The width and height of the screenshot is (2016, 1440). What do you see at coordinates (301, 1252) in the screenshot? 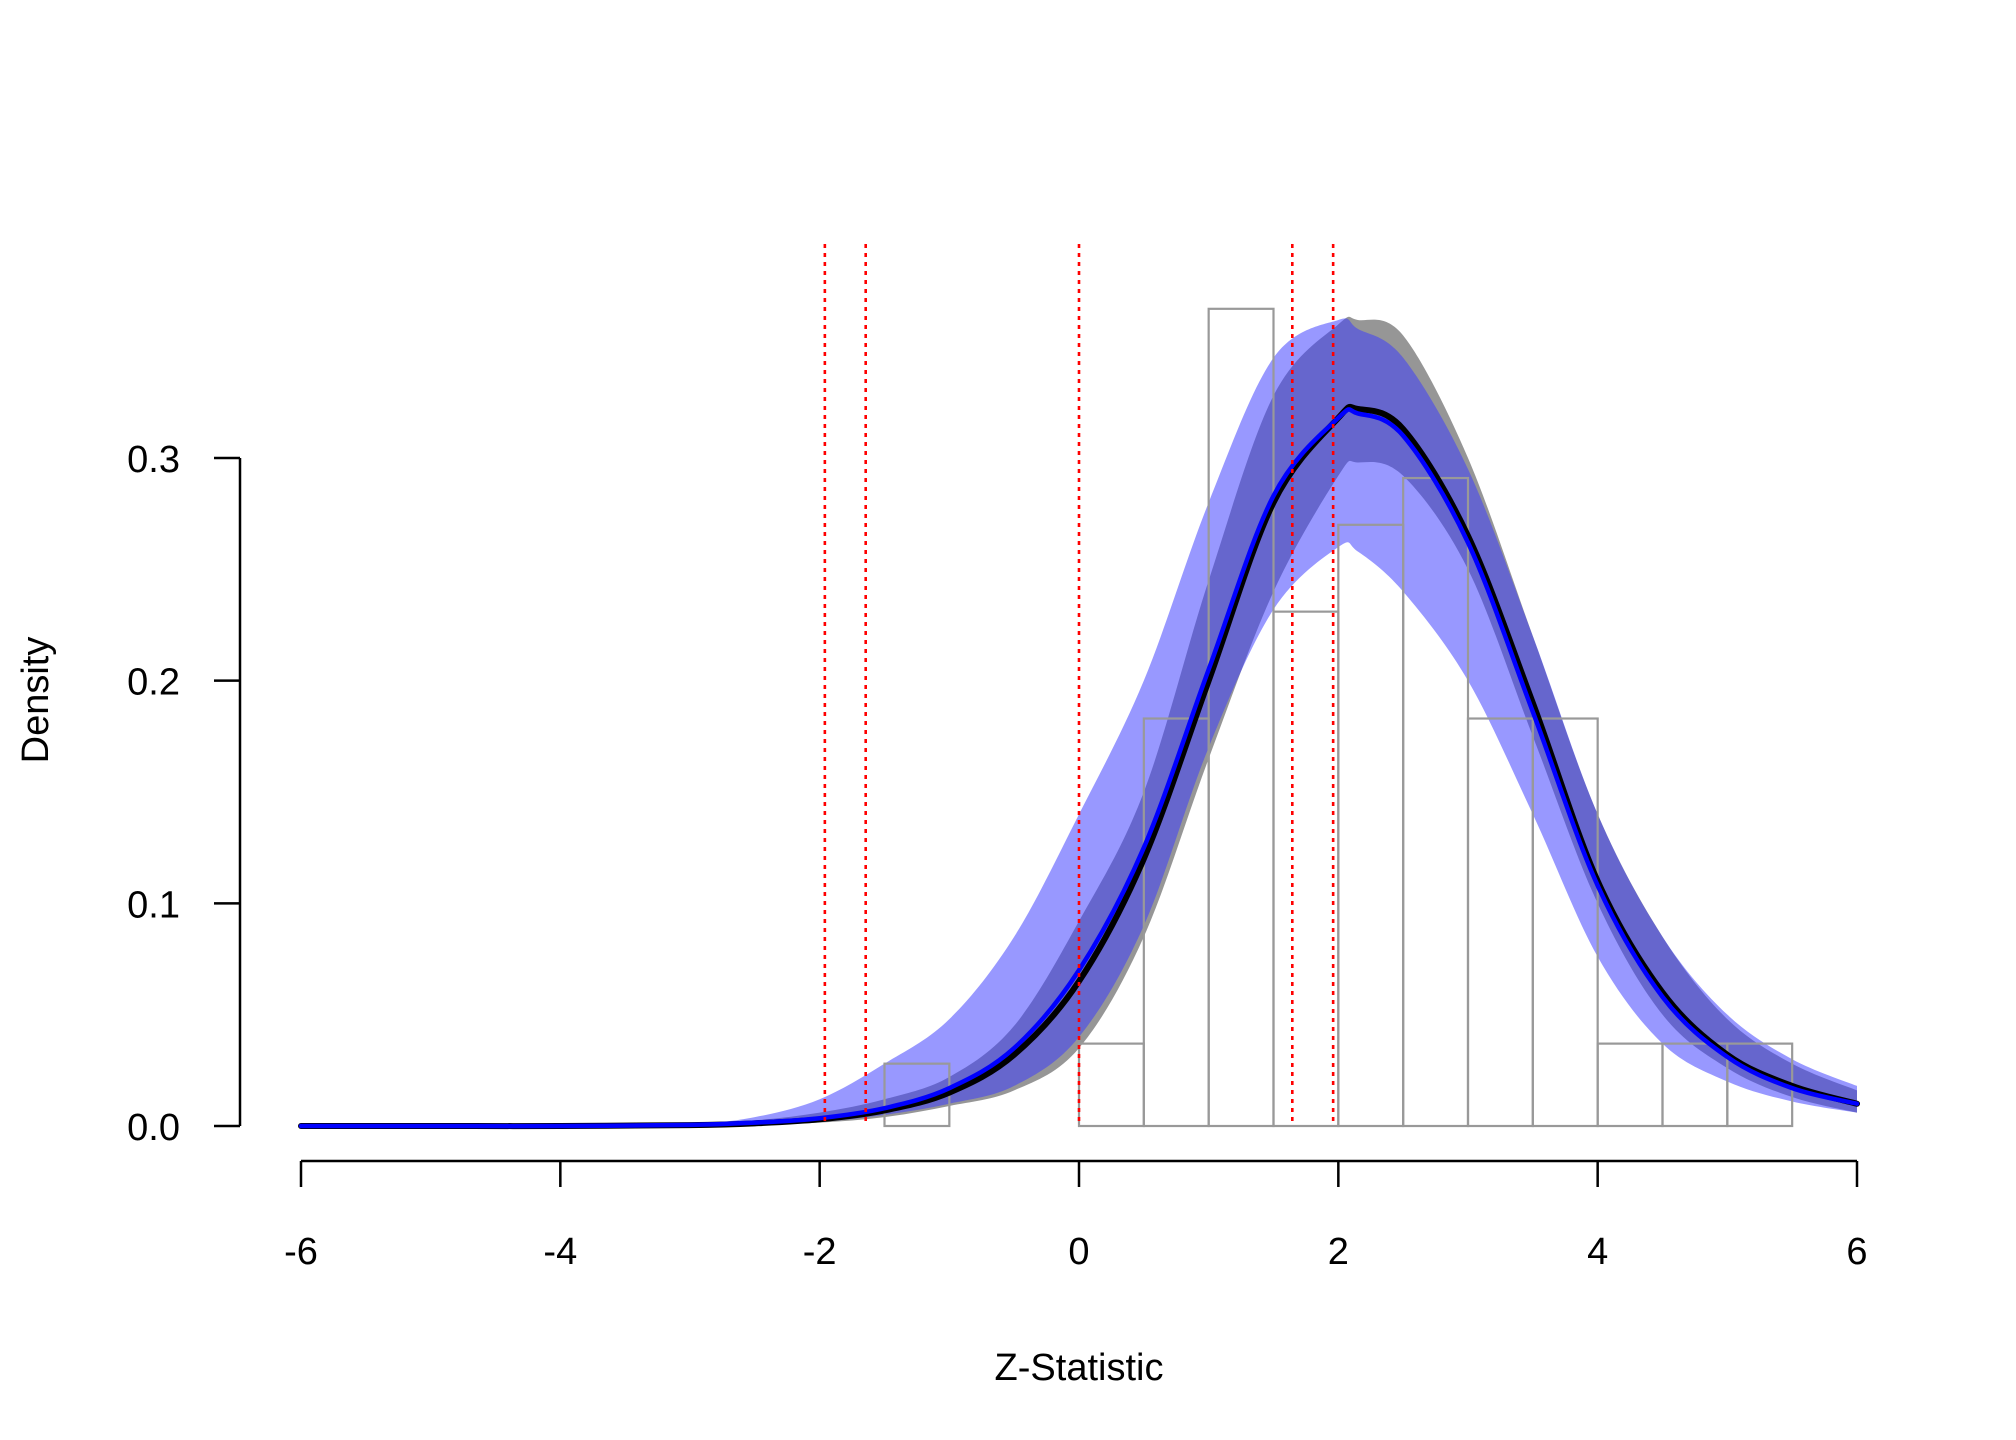
I see `x-tick-label: -6` at bounding box center [301, 1252].